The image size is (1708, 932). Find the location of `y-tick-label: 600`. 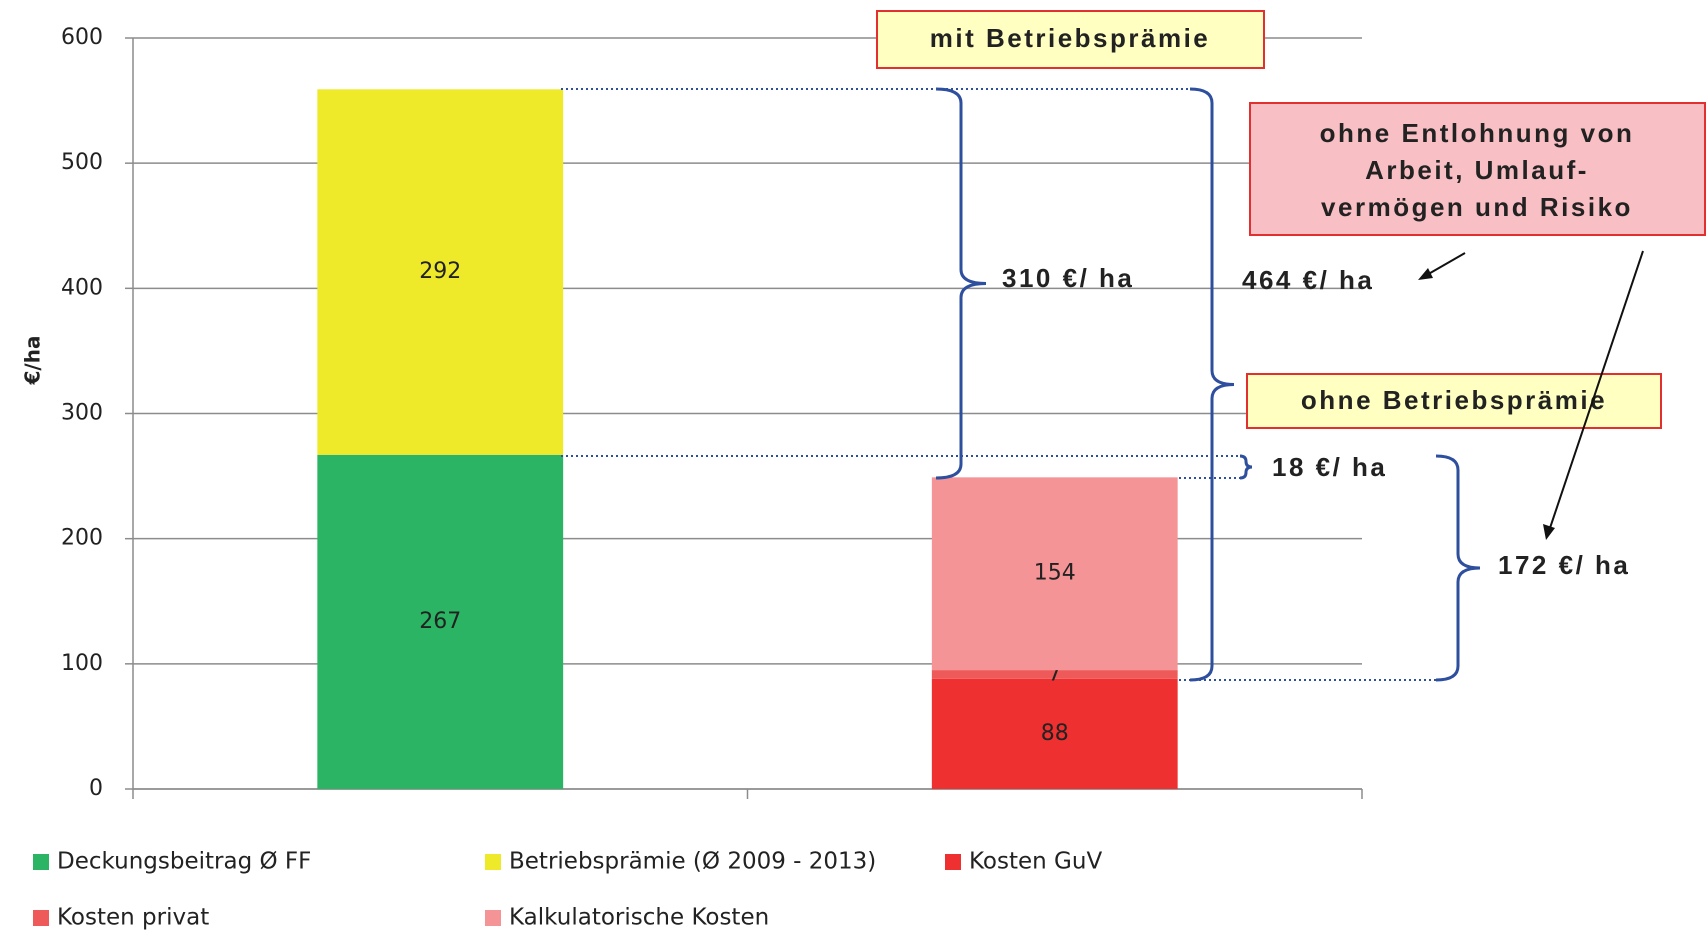

y-tick-label: 600 is located at coordinates (82, 37).